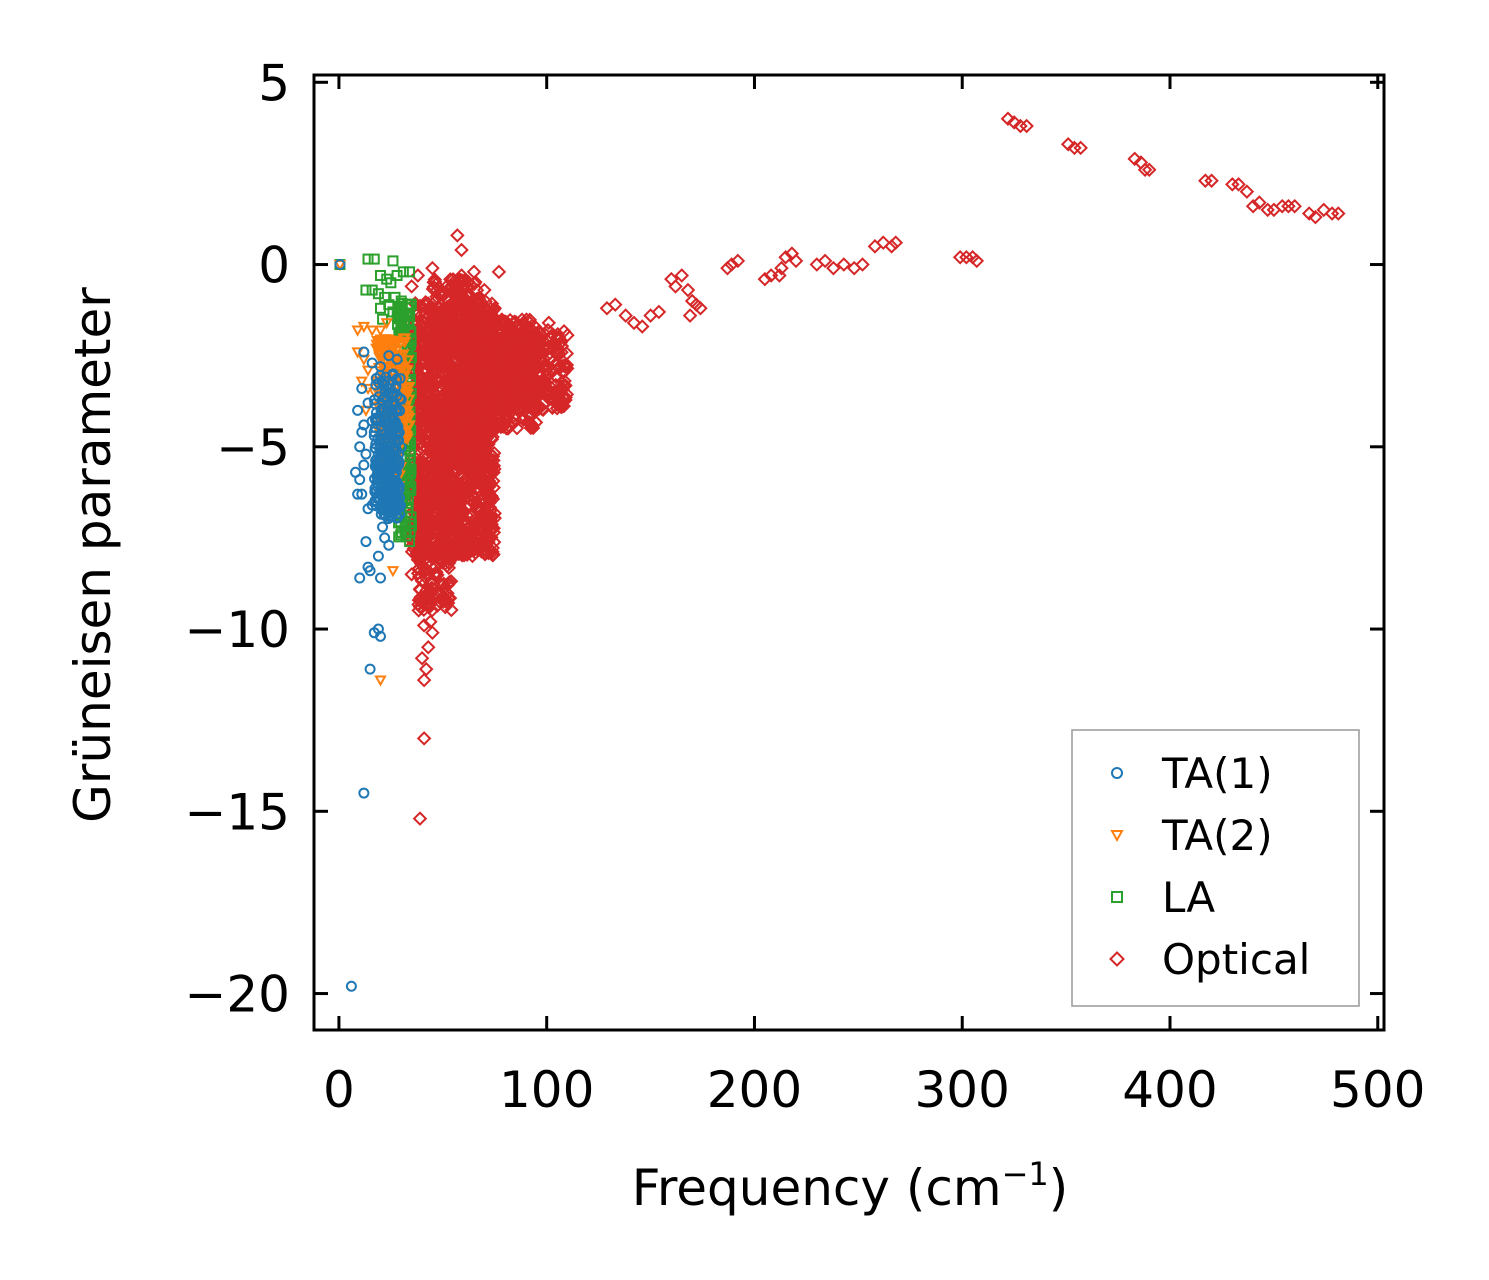 This screenshot has width=1489, height=1280. I want to click on x-axis-label-superscript: −1, so click(1025, 1174).